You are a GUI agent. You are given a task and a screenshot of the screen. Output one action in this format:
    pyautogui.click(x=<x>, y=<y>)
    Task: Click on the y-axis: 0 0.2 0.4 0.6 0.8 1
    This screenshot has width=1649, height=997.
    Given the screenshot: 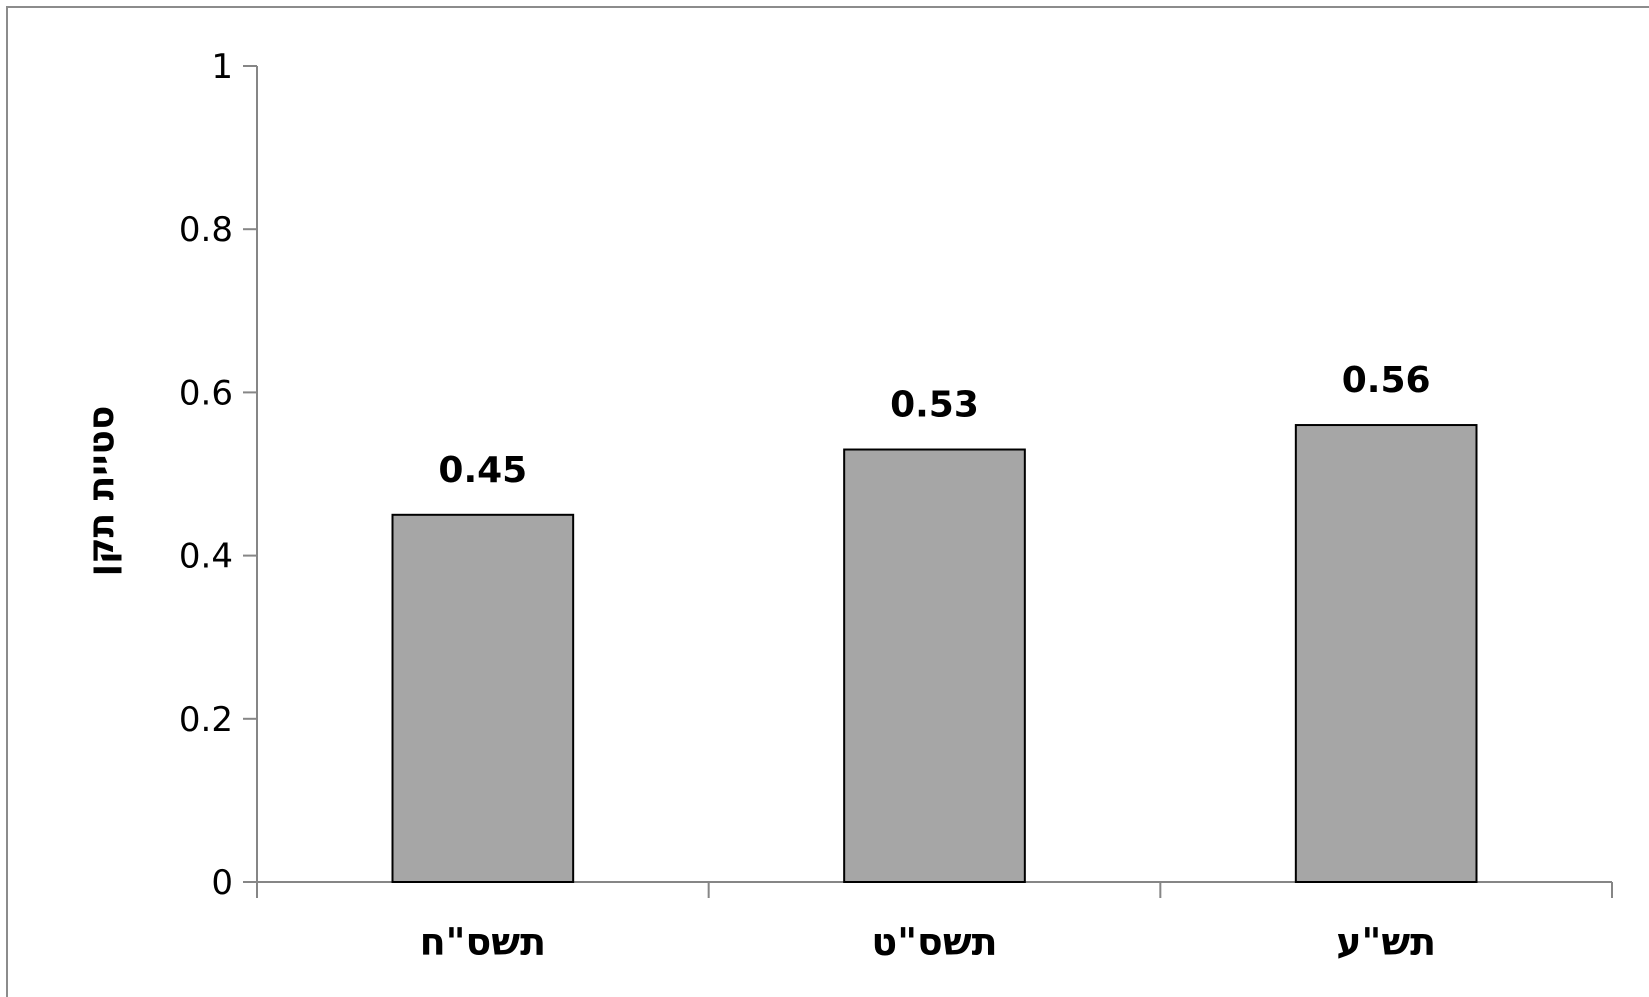 What is the action you would take?
    pyautogui.click(x=218, y=475)
    